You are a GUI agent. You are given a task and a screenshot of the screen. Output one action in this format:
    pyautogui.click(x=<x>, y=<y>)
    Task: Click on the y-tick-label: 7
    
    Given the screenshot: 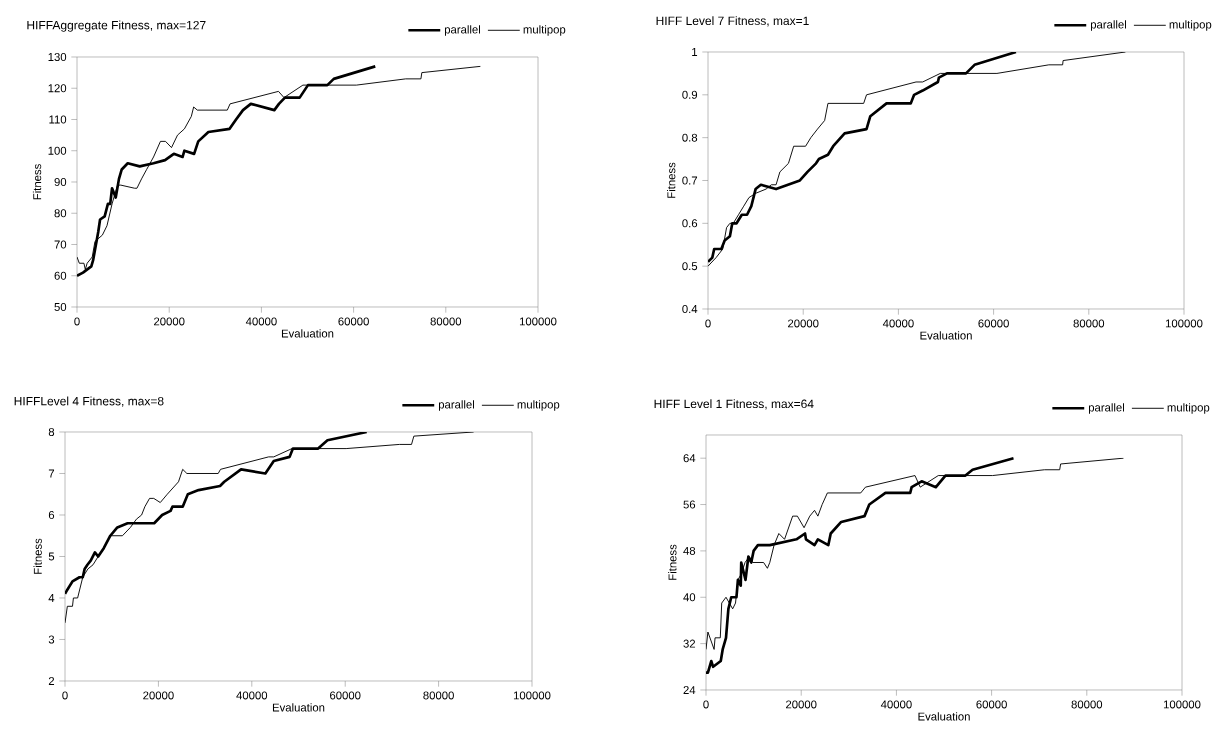 What is the action you would take?
    pyautogui.click(x=51, y=473)
    